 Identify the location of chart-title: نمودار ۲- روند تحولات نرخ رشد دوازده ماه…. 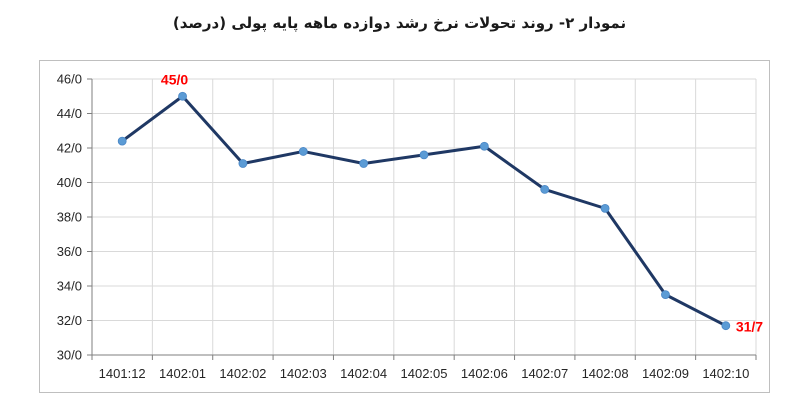
(399, 23).